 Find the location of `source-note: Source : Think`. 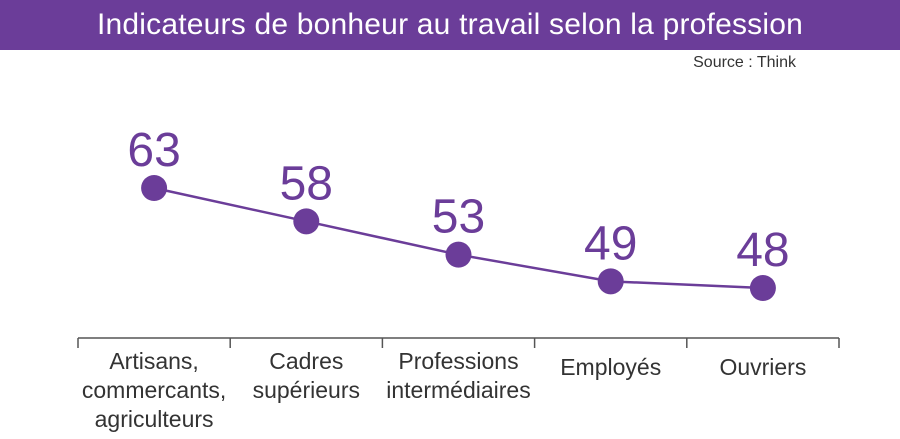

source-note: Source : Think is located at coordinates (744, 62).